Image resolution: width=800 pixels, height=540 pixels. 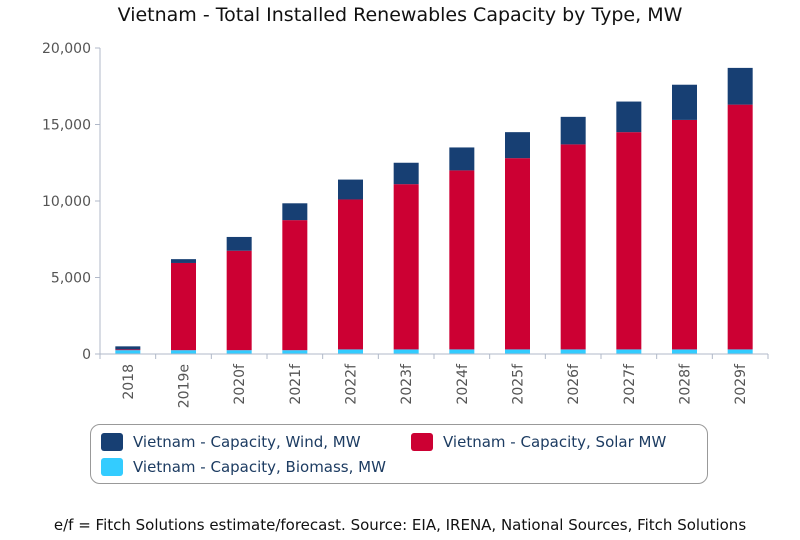 What do you see at coordinates (406, 351) in the screenshot?
I see `bar-biomass-2023f` at bounding box center [406, 351].